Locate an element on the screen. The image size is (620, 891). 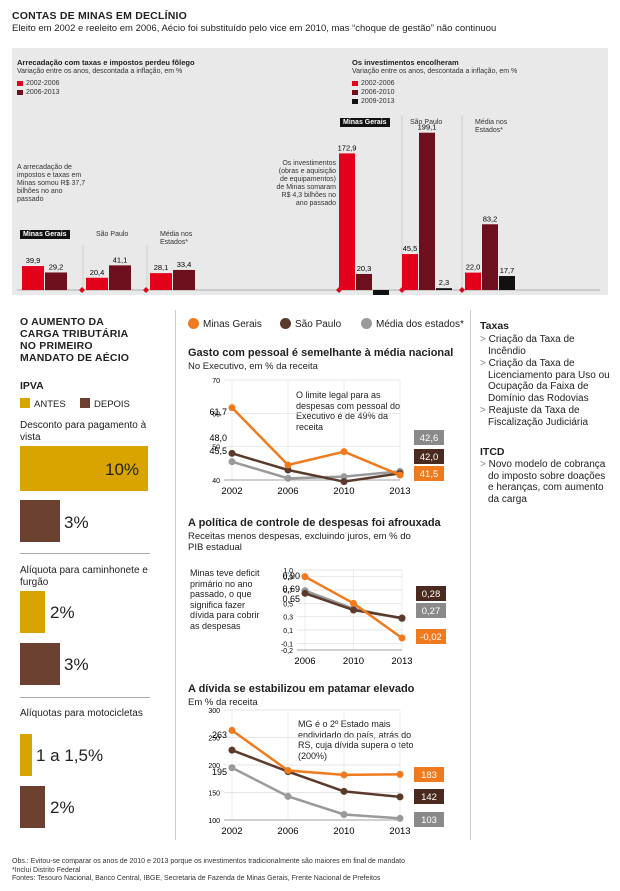
tr-group-media: Média nos Estados* is located at coordinates (491, 126).